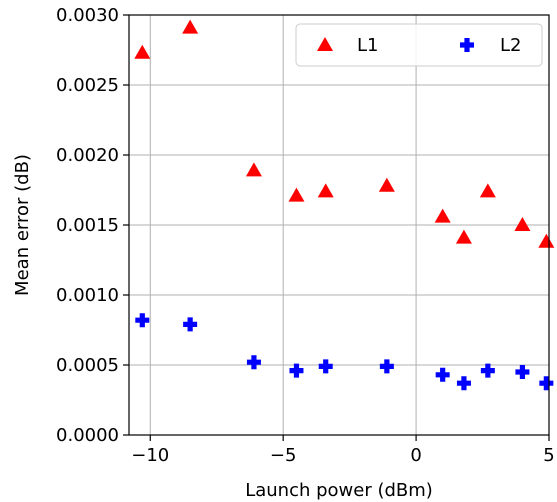 The image size is (557, 502). I want to click on legend-marker-l2, so click(467, 45).